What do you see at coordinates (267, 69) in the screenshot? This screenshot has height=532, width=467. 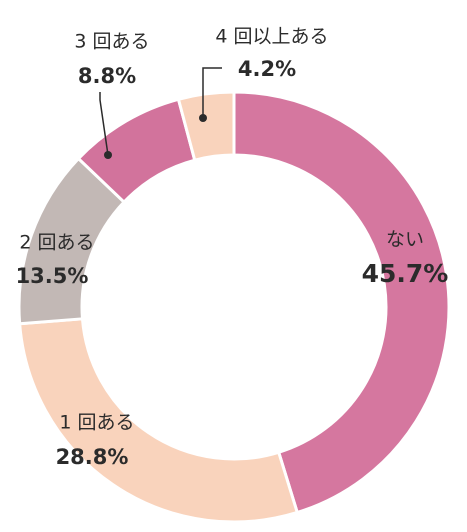 I see `value-label: 4.2%` at bounding box center [267, 69].